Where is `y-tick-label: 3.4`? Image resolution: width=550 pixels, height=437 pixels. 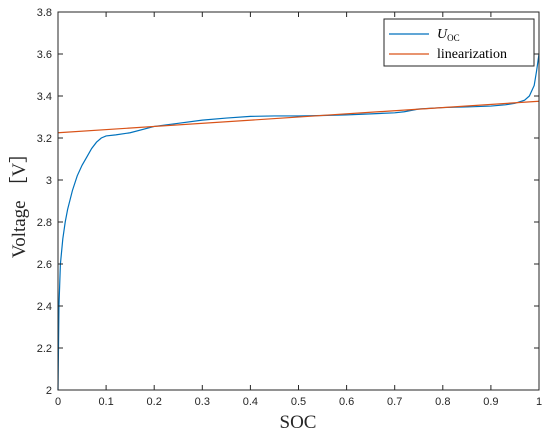 y-tick-label: 3.4 is located at coordinates (44, 97).